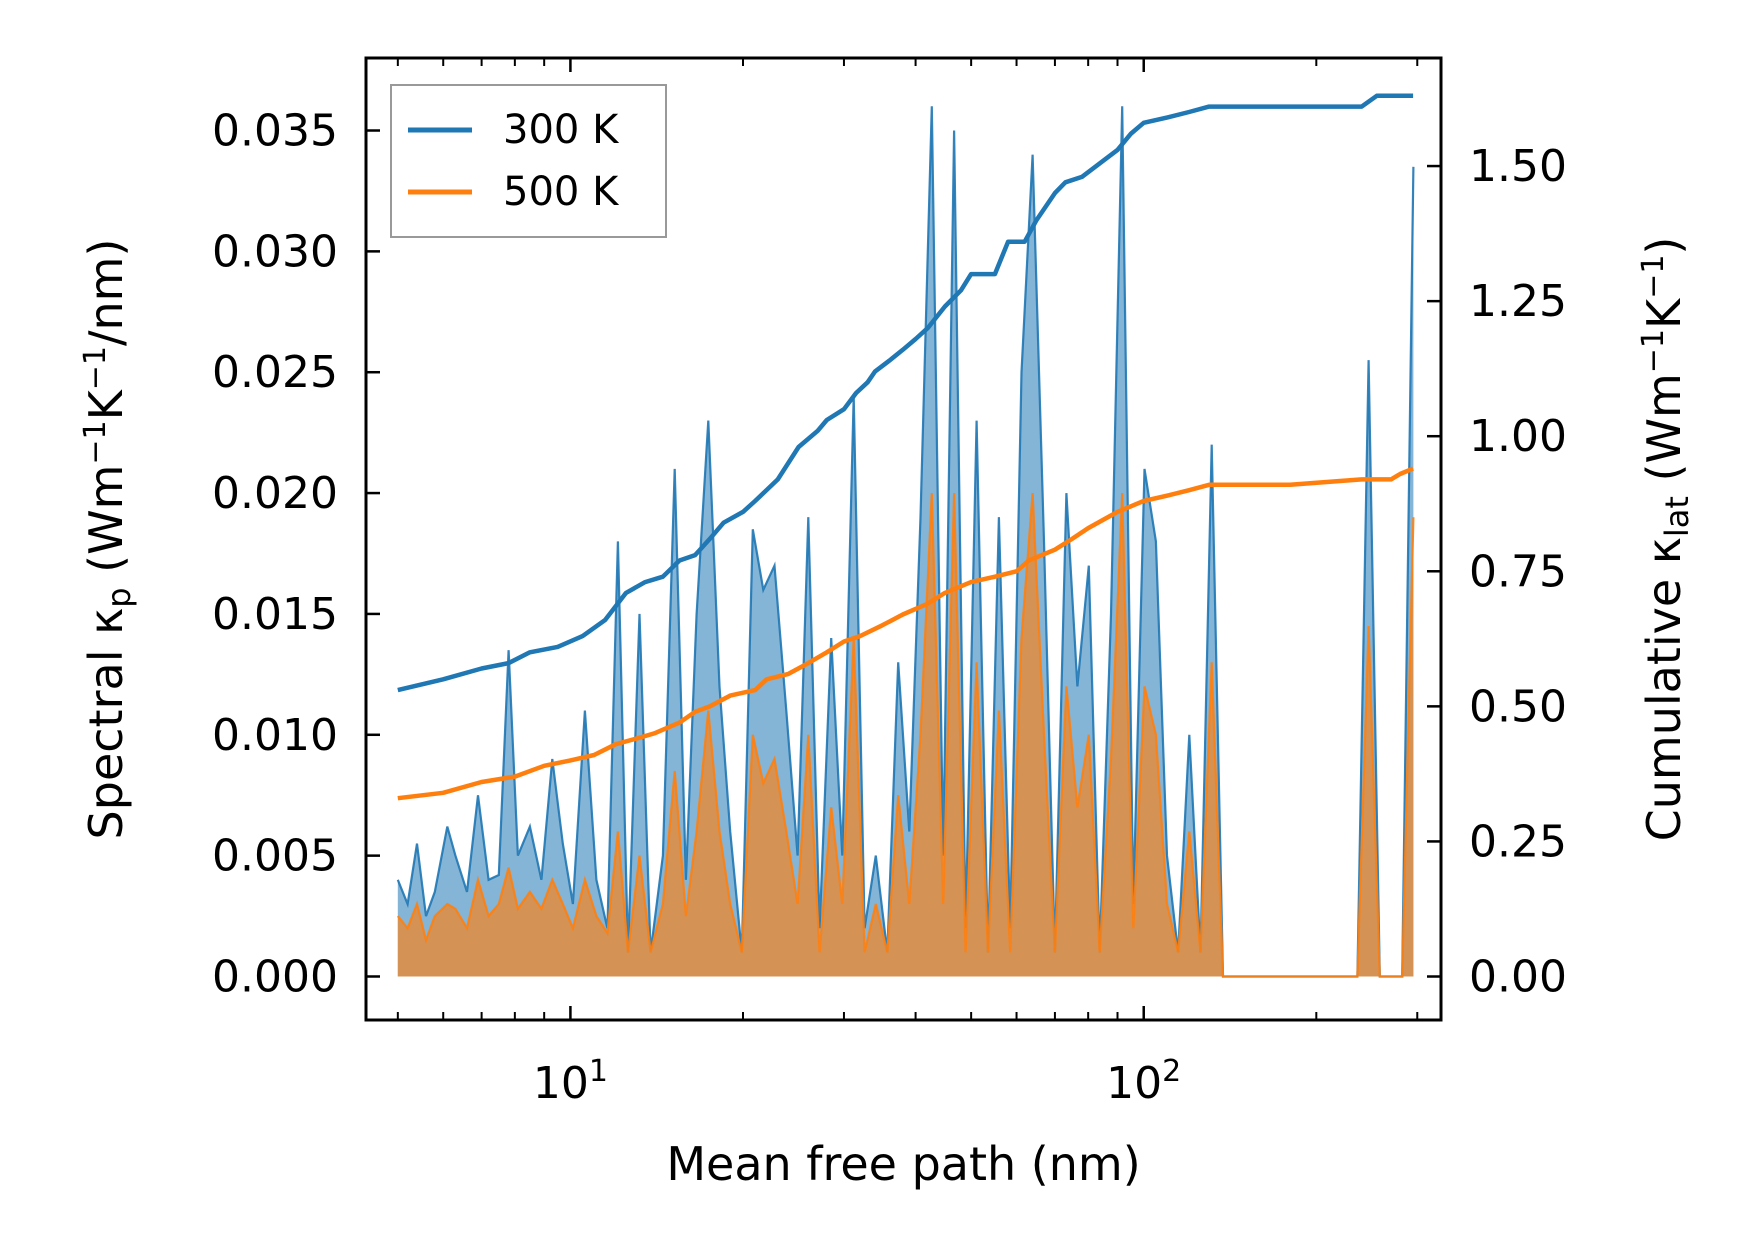 The image size is (1753, 1254). What do you see at coordinates (1518, 436) in the screenshot?
I see `y-right-tick-label: 1.00` at bounding box center [1518, 436].